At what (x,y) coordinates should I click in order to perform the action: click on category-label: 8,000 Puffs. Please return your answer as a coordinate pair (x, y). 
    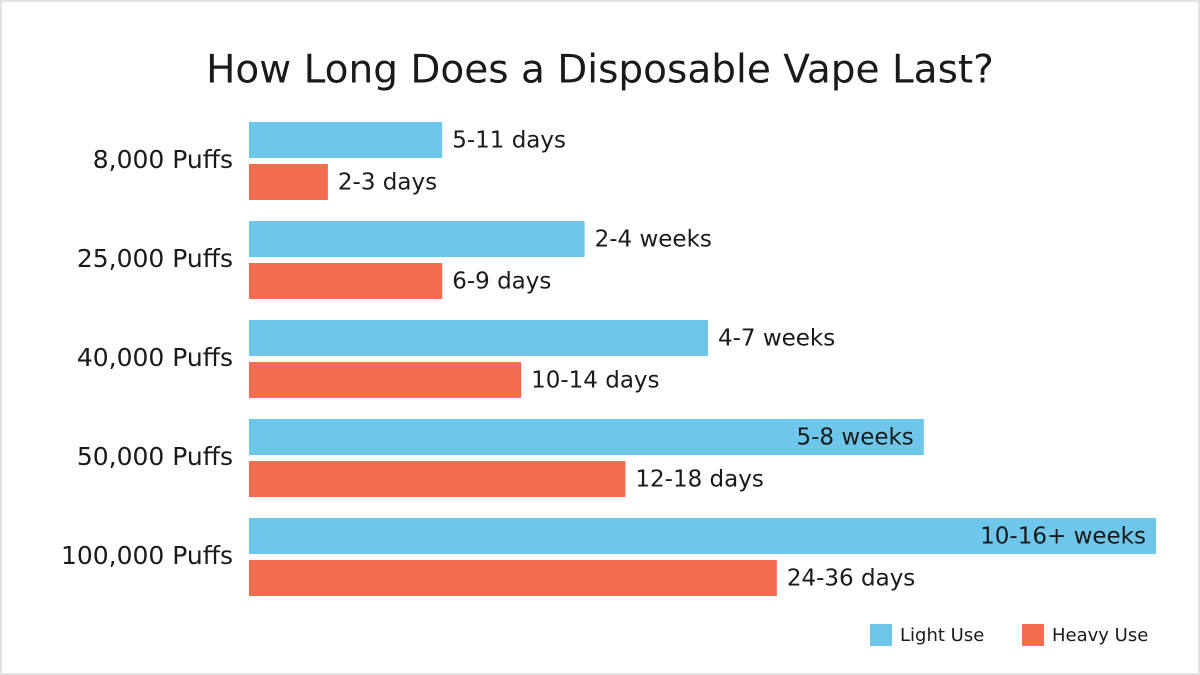
    Looking at the image, I should click on (163, 159).